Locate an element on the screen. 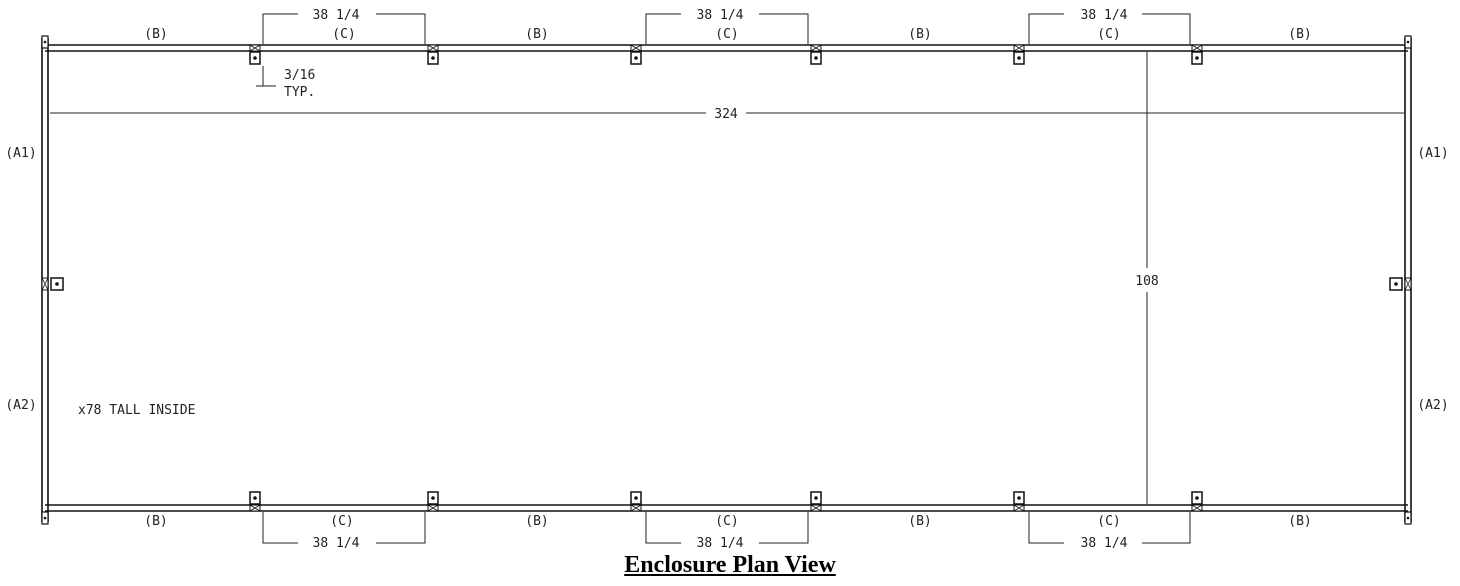 This screenshot has height=586, width=1460. height-note: x78 TALL INSIDE is located at coordinates (136, 410).